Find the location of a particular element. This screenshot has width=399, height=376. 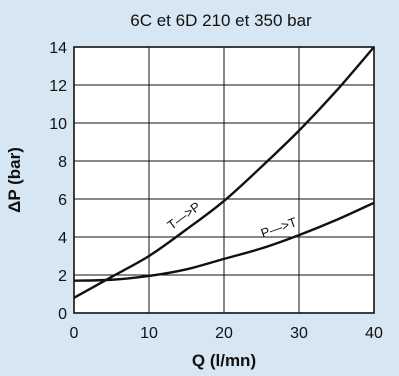

y-axis-ticks: 0 2 4 6 8 10 12 14 is located at coordinates (58, 181).